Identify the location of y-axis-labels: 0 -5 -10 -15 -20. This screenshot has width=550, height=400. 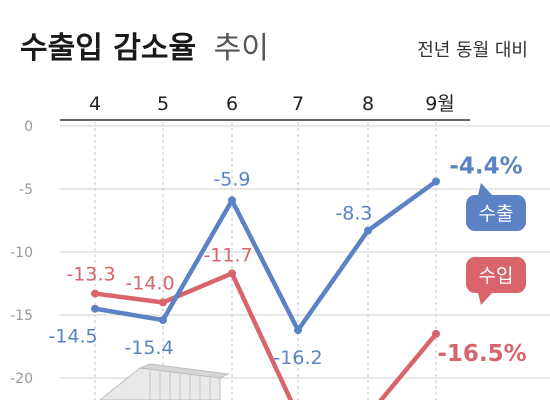
(21, 253).